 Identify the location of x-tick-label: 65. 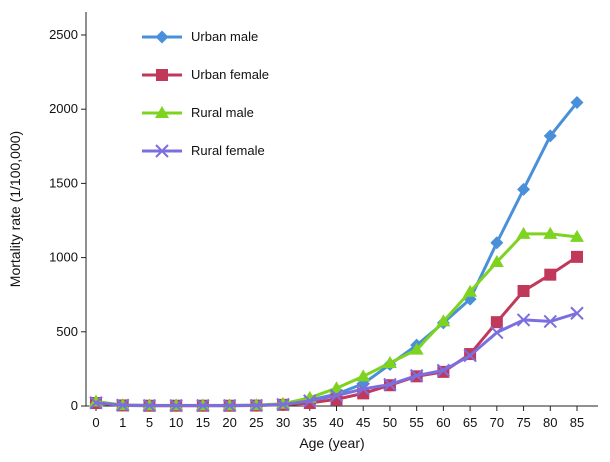
(470, 422).